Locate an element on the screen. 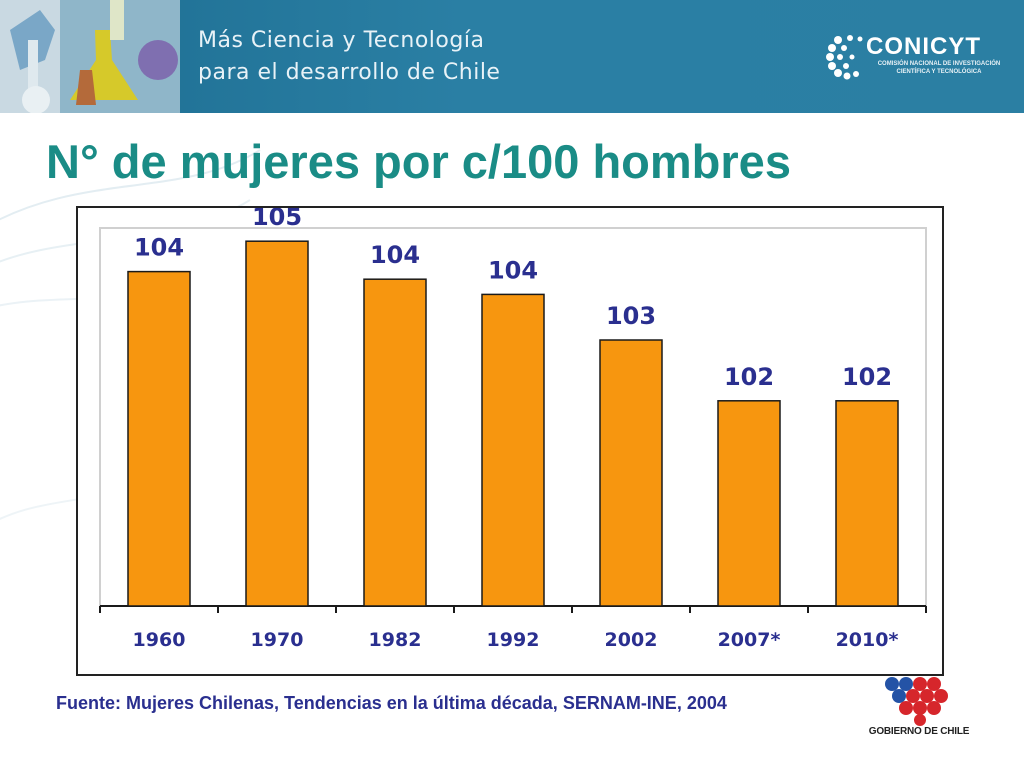 The height and width of the screenshot is (768, 1024). gobierno-de-chile-text: GOBIERNO DE CHILE is located at coordinates (919, 731).